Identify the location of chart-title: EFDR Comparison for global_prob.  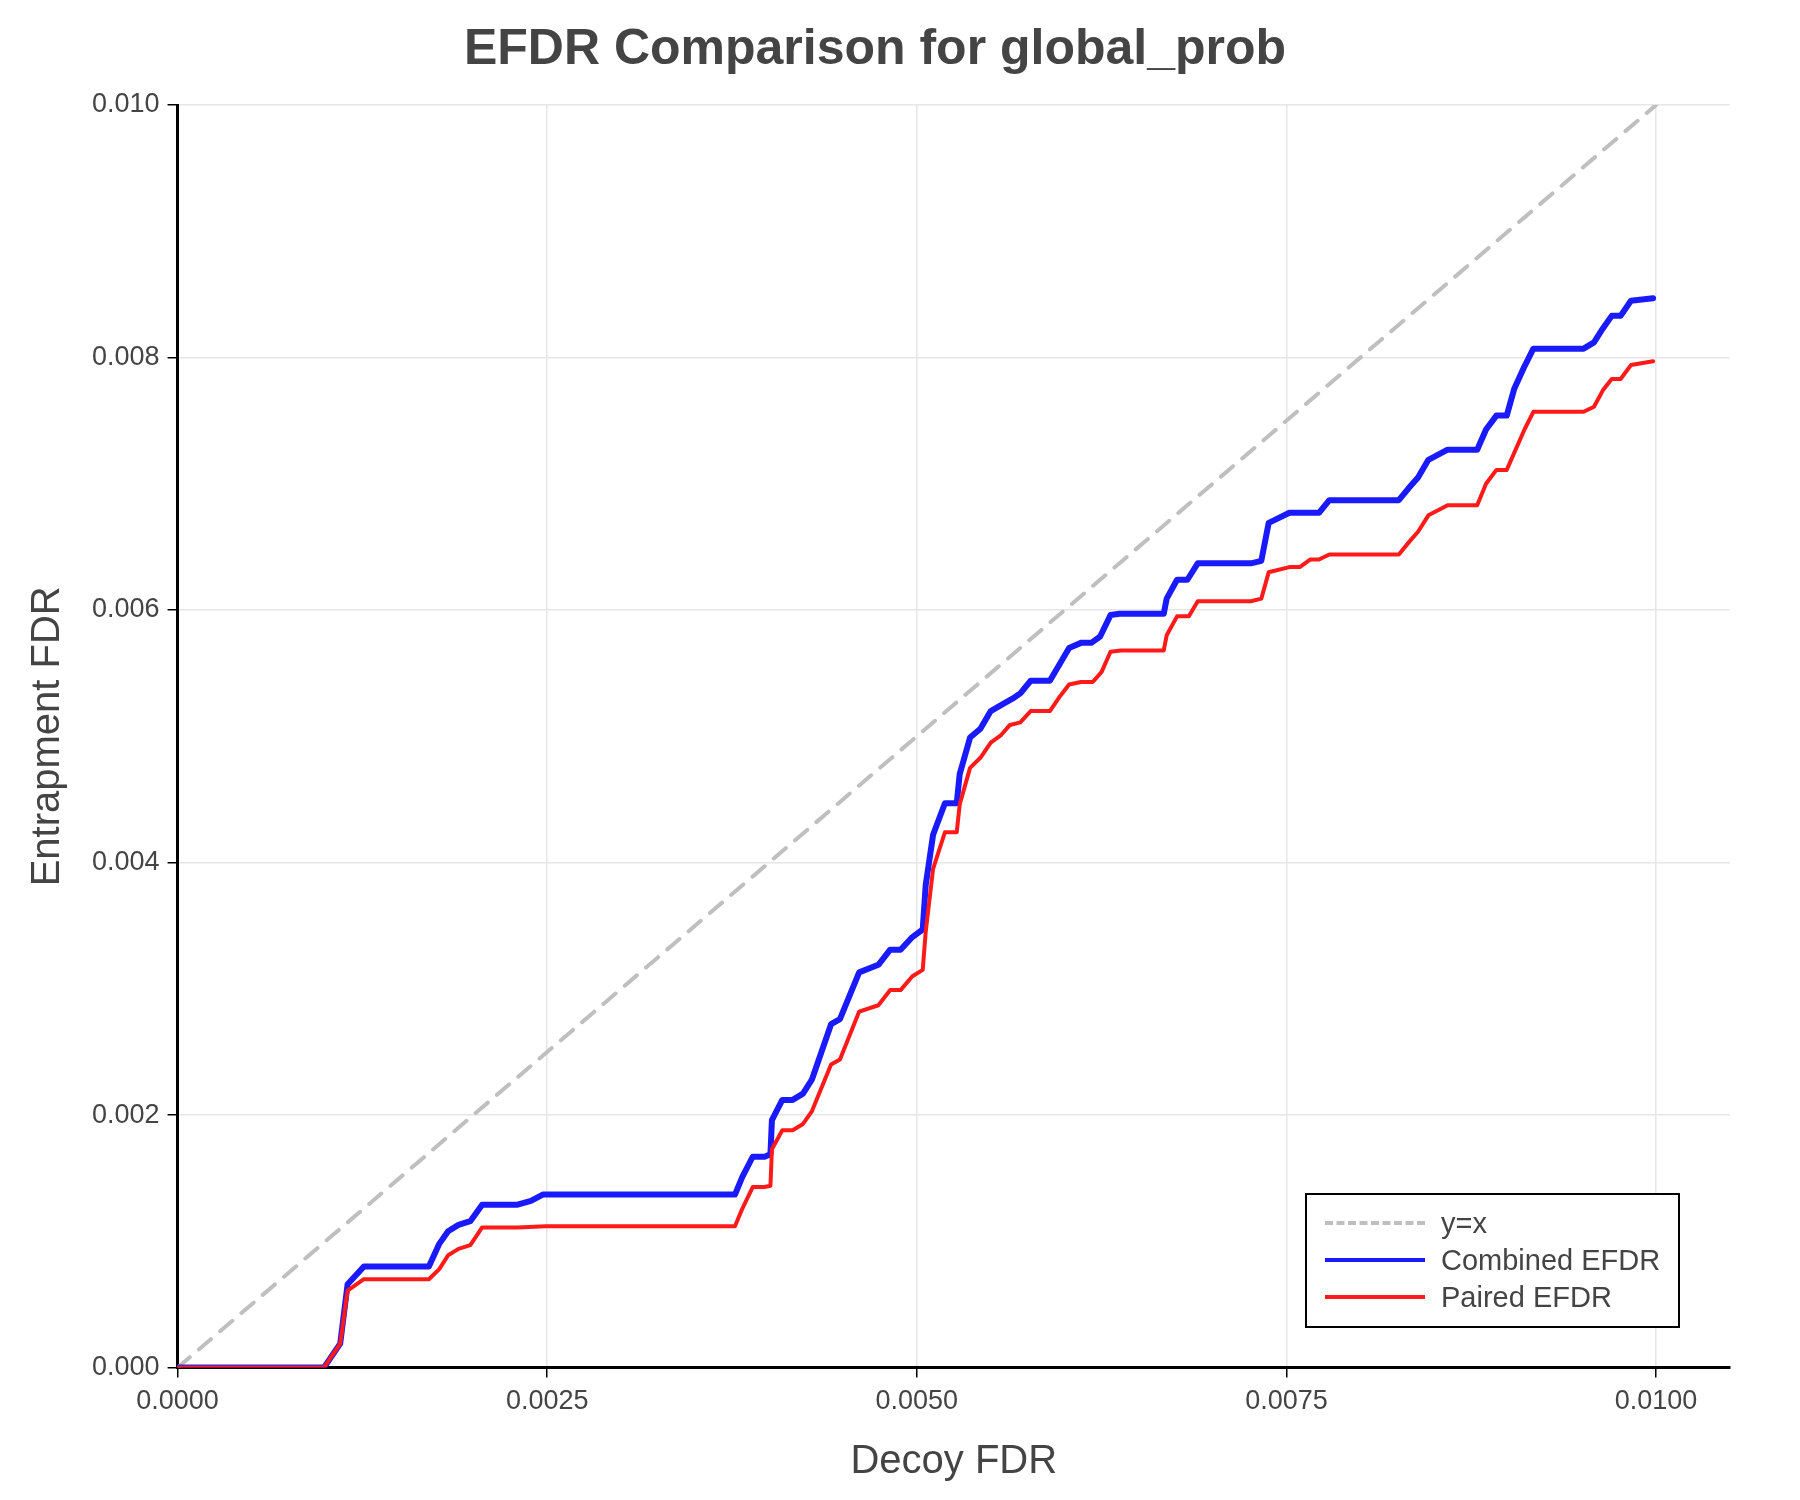
(875, 46).